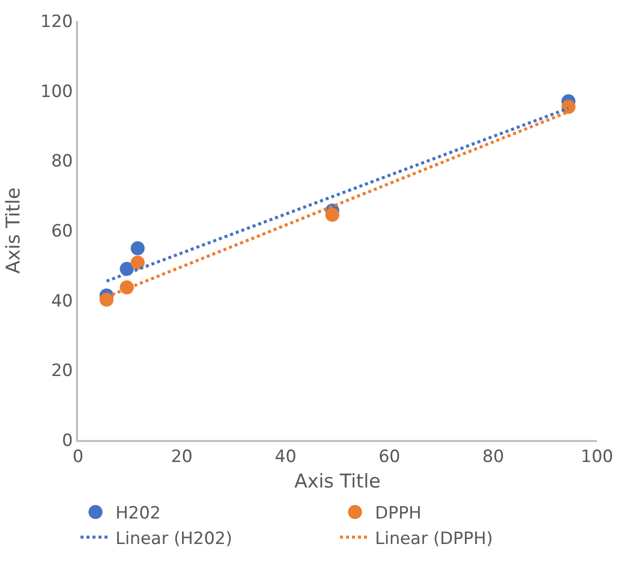 Image resolution: width=625 pixels, height=567 pixels. I want to click on y-tick-label: 60, so click(62, 231).